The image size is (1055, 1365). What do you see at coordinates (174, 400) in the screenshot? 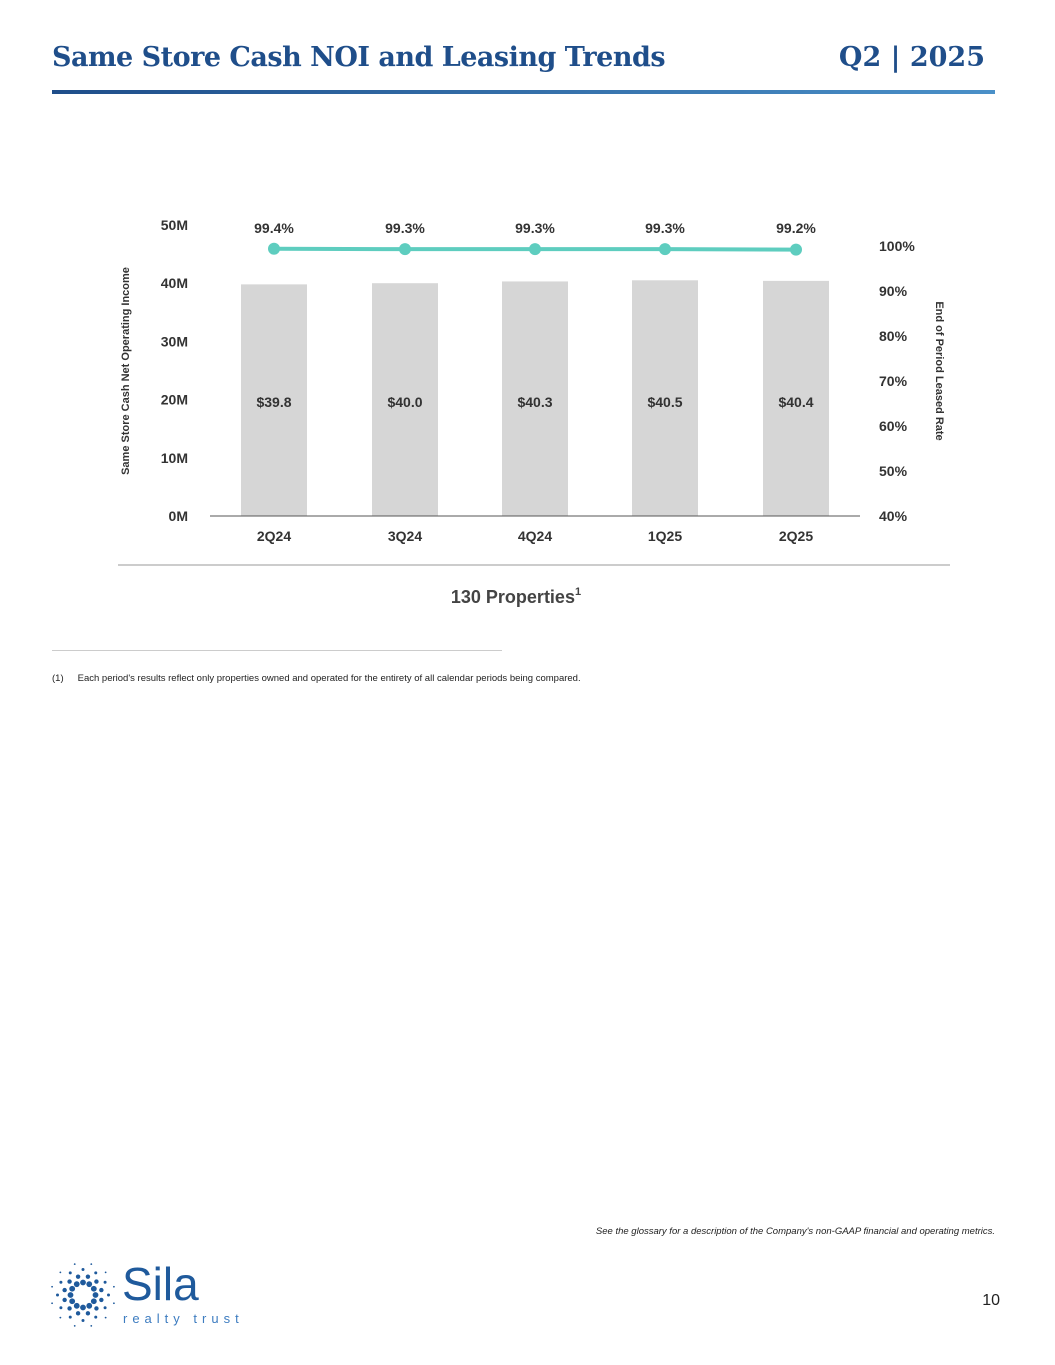
I see `y-tick-label: 20M` at bounding box center [174, 400].